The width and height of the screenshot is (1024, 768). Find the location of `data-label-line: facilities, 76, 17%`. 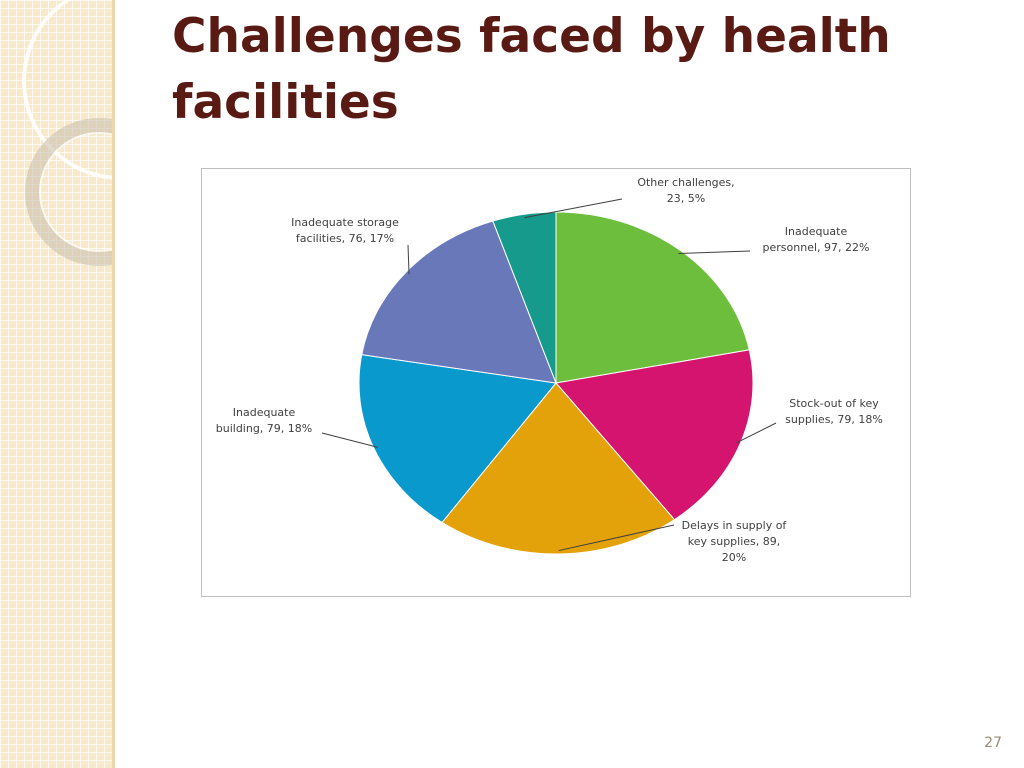

data-label-line: facilities, 76, 17% is located at coordinates (345, 238).